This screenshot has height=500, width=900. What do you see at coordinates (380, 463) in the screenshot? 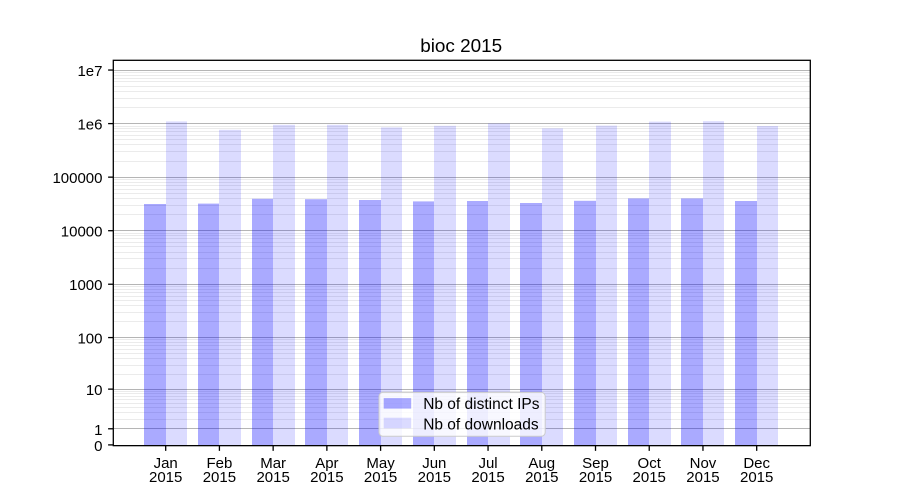
I see `svg-text: May` at bounding box center [380, 463].